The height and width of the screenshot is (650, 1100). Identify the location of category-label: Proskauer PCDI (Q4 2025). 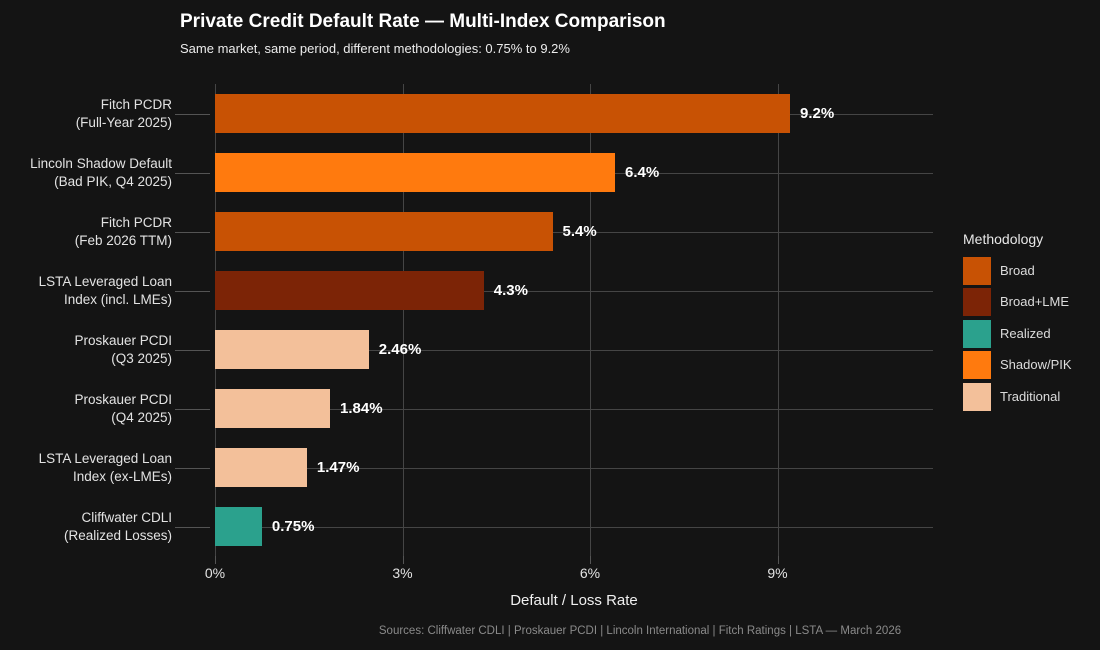
(86, 409).